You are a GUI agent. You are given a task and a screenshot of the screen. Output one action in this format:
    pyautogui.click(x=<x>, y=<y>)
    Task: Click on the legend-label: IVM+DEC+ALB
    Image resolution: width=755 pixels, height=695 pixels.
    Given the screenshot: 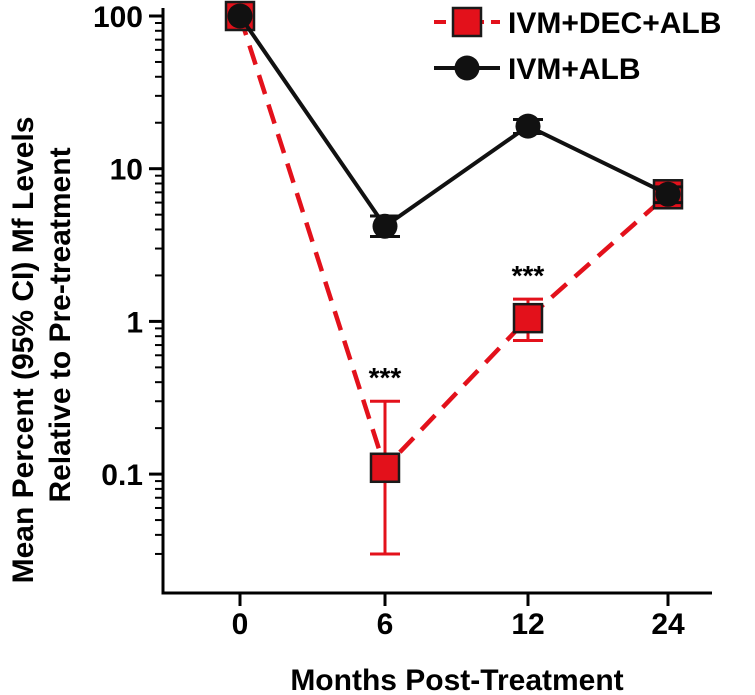 What is the action you would take?
    pyautogui.click(x=614, y=23)
    